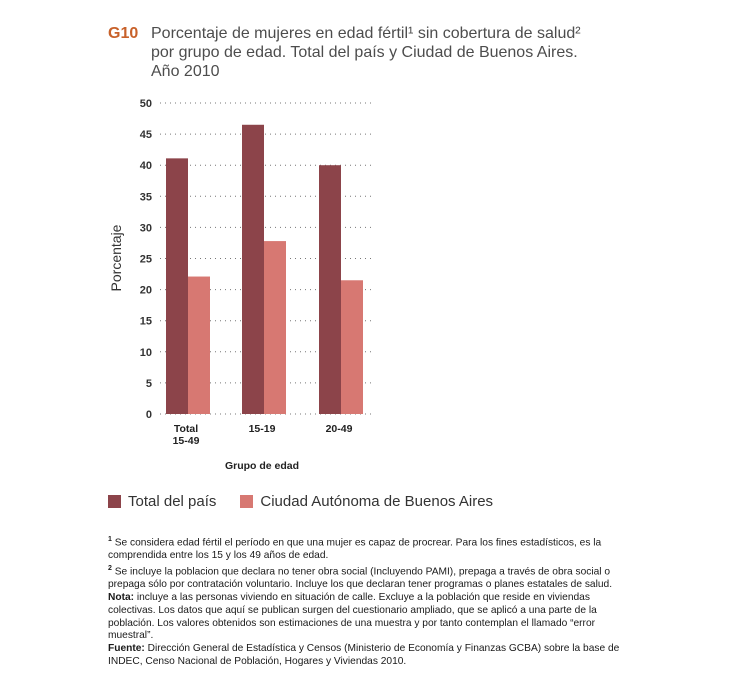  I want to click on x-axis-title: Grupo de edad, so click(262, 466).